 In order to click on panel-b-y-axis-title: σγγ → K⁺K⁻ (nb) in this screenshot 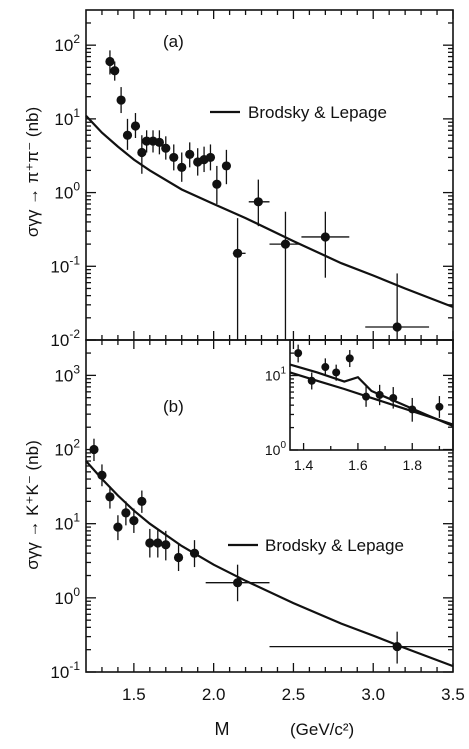, I will do `click(32, 505)`.